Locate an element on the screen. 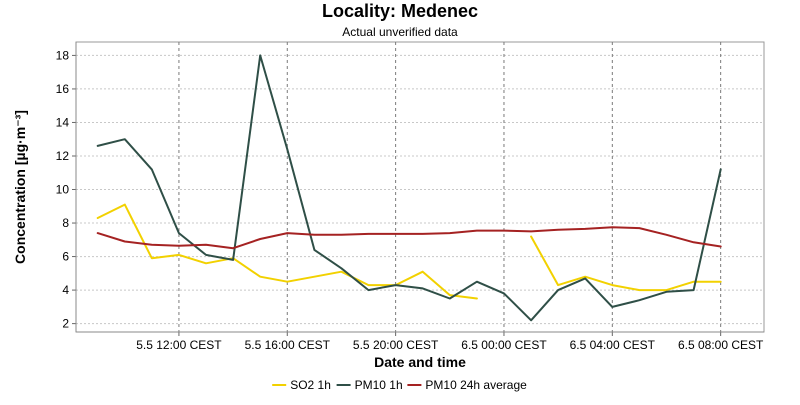 The width and height of the screenshot is (800, 405). x-tick-label: 6.5 00:00 CEST is located at coordinates (504, 345).